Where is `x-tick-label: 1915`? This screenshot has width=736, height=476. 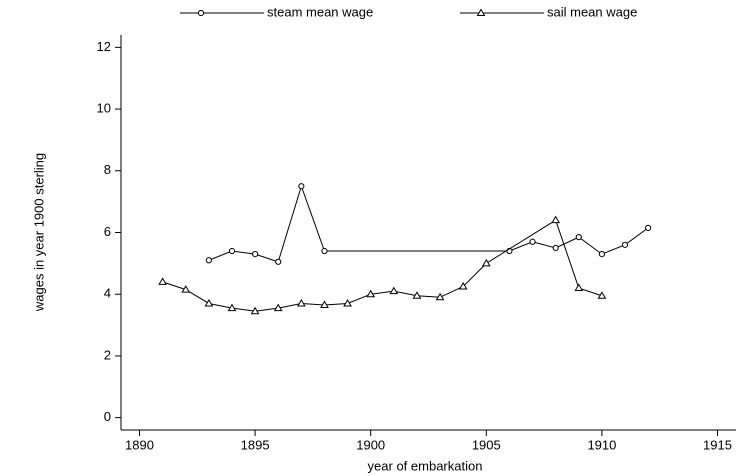 x-tick-label: 1915 is located at coordinates (717, 444).